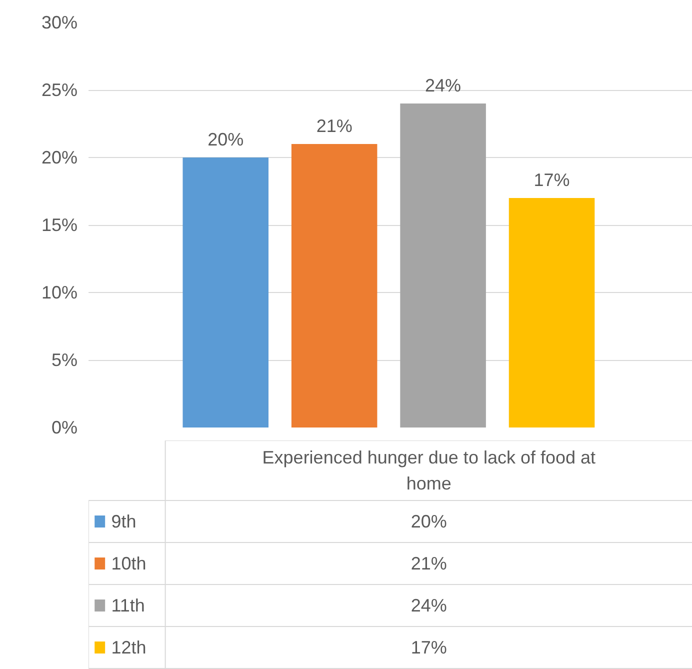 This screenshot has width=692, height=669. I want to click on y-tick-label: 10%, so click(59, 292).